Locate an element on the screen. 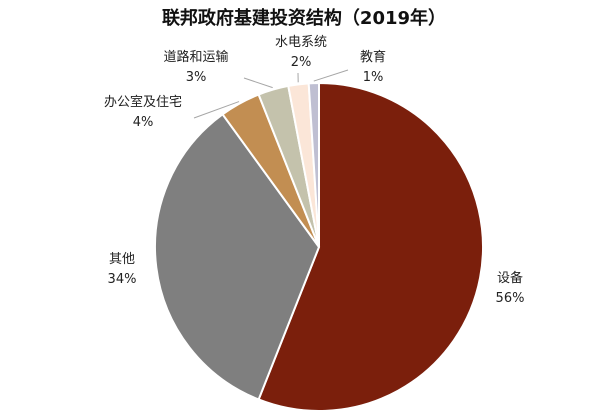 This screenshot has height=416, width=608. slice-percent-2: 4% is located at coordinates (143, 122).